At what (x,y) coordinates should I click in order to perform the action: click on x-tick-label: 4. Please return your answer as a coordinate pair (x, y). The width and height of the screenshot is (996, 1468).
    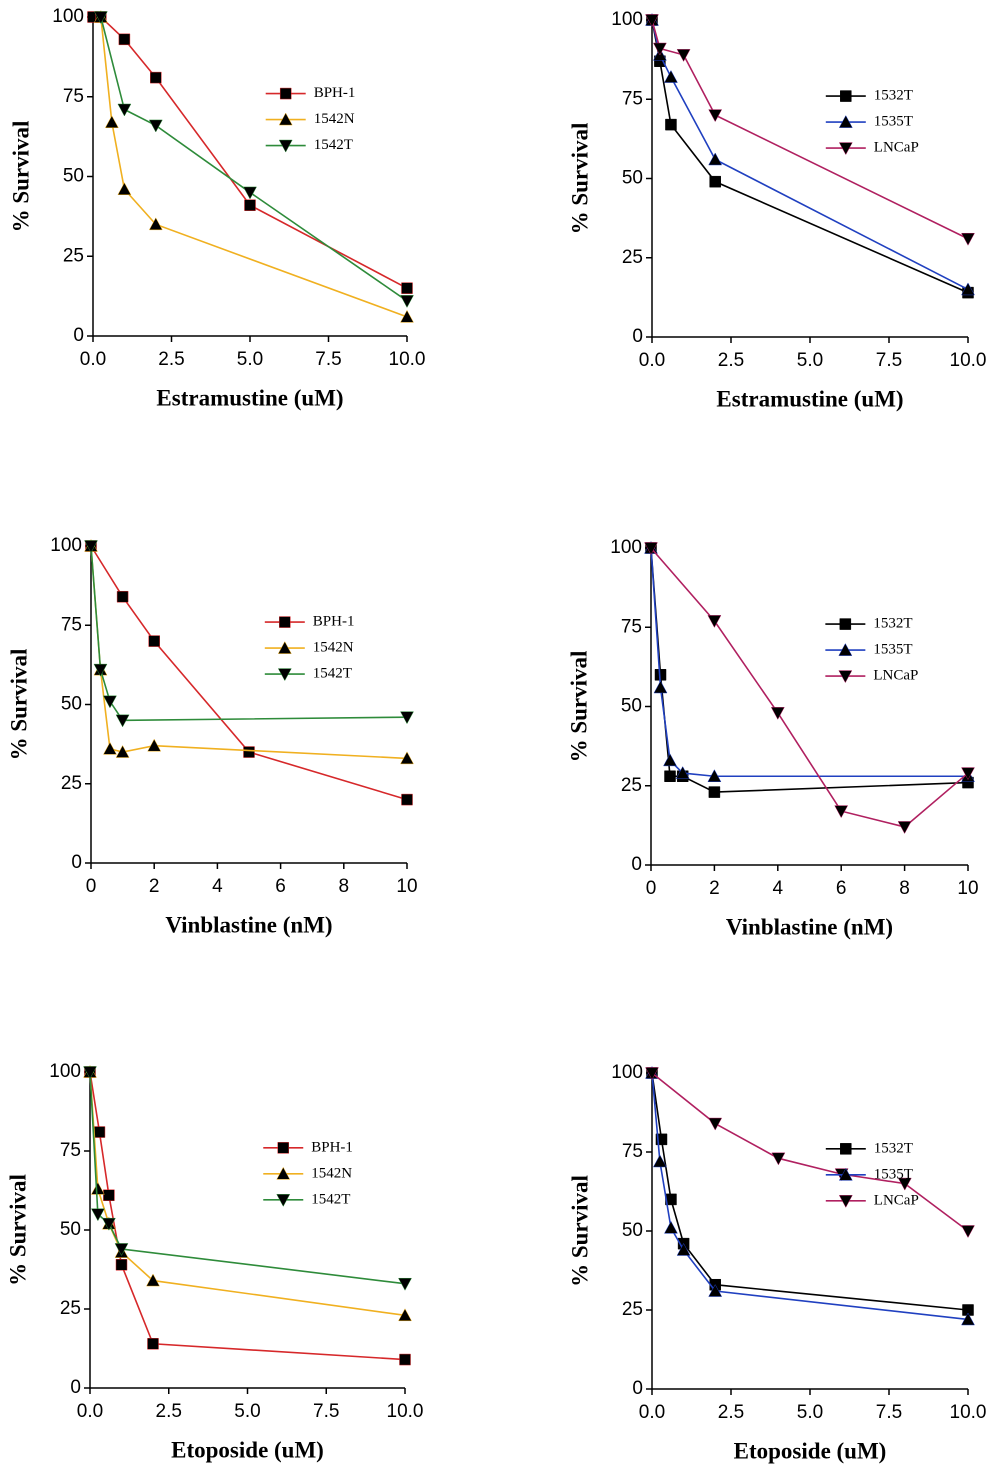
    Looking at the image, I should click on (778, 888).